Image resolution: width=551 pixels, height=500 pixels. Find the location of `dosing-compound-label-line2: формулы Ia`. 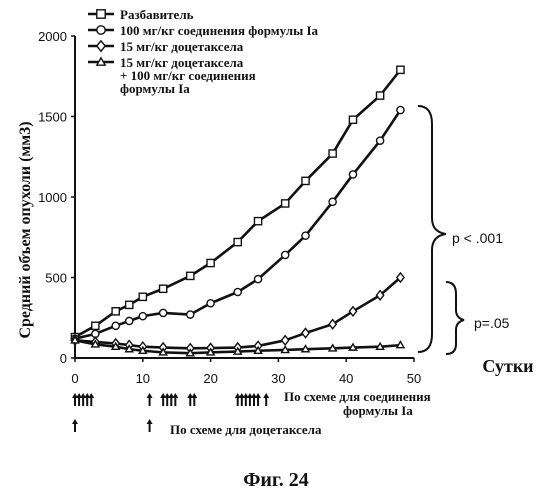

dosing-compound-label-line2: формулы Ia is located at coordinates (378, 410).